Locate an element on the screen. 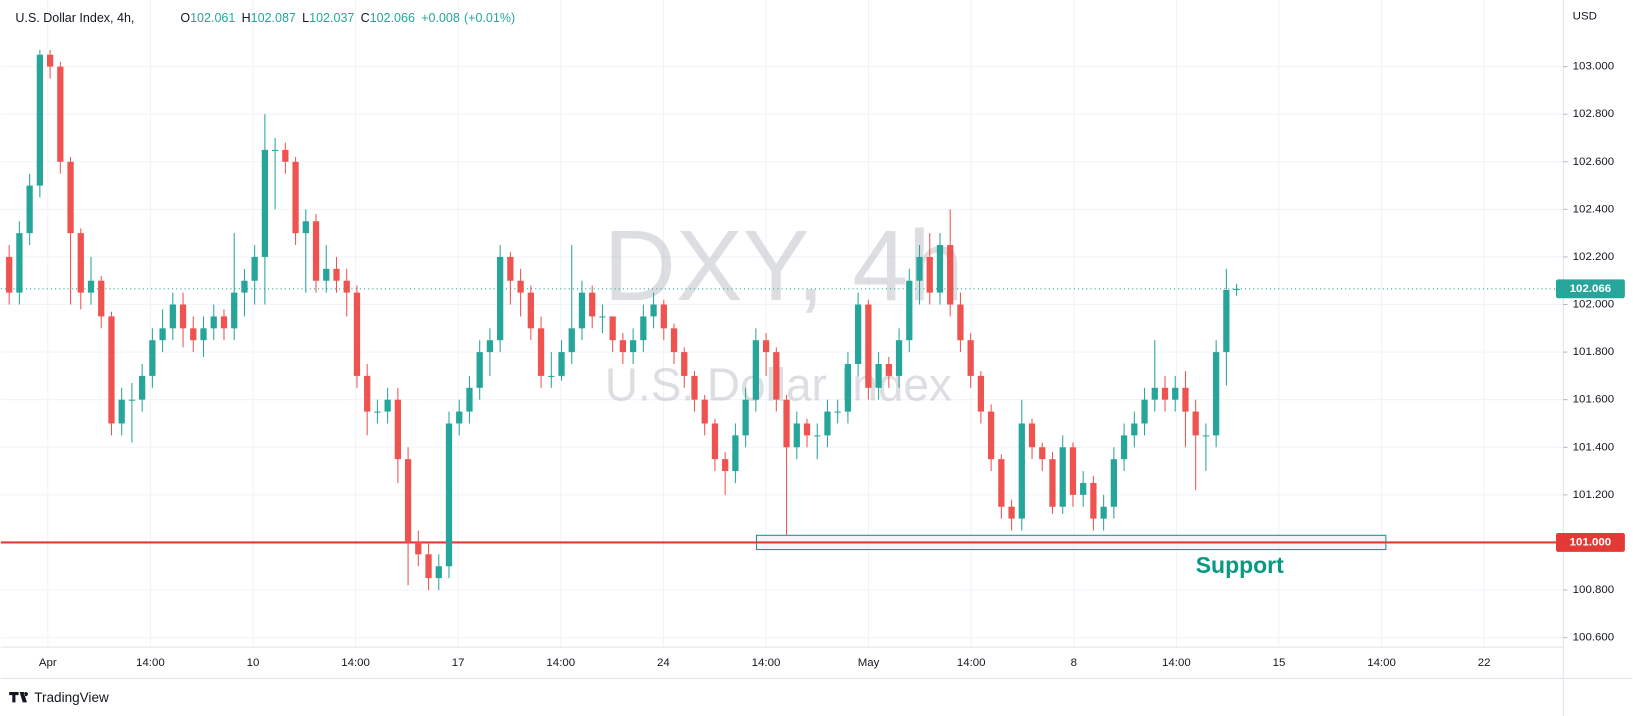  ohlc-value: 102.087 is located at coordinates (273, 18).